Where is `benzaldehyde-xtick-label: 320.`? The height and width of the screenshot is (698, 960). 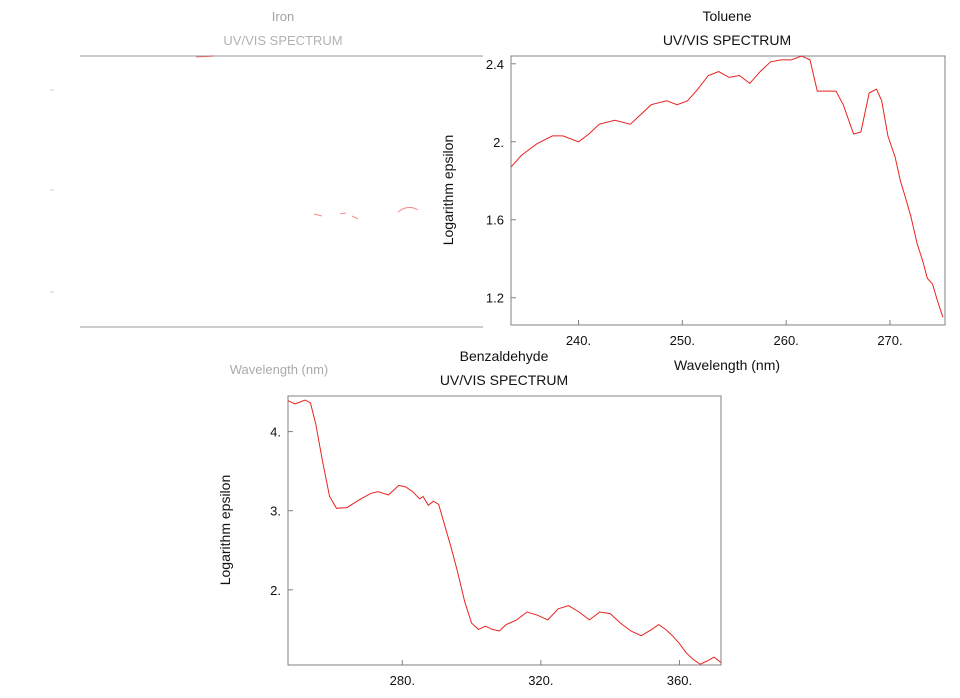
benzaldehyde-xtick-label: 320. is located at coordinates (540, 680).